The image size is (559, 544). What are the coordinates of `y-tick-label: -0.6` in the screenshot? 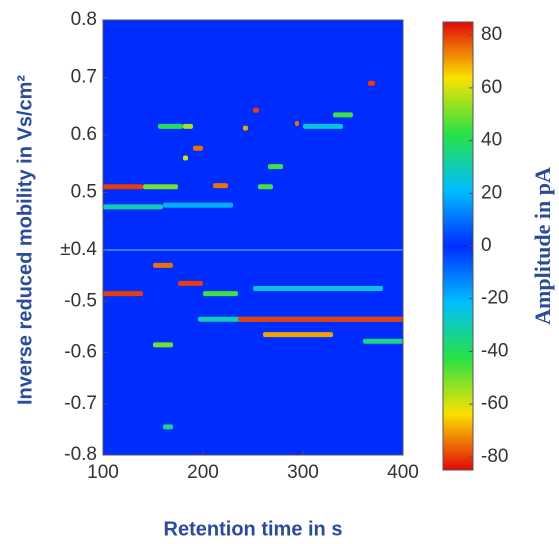 It's located at (80, 352).